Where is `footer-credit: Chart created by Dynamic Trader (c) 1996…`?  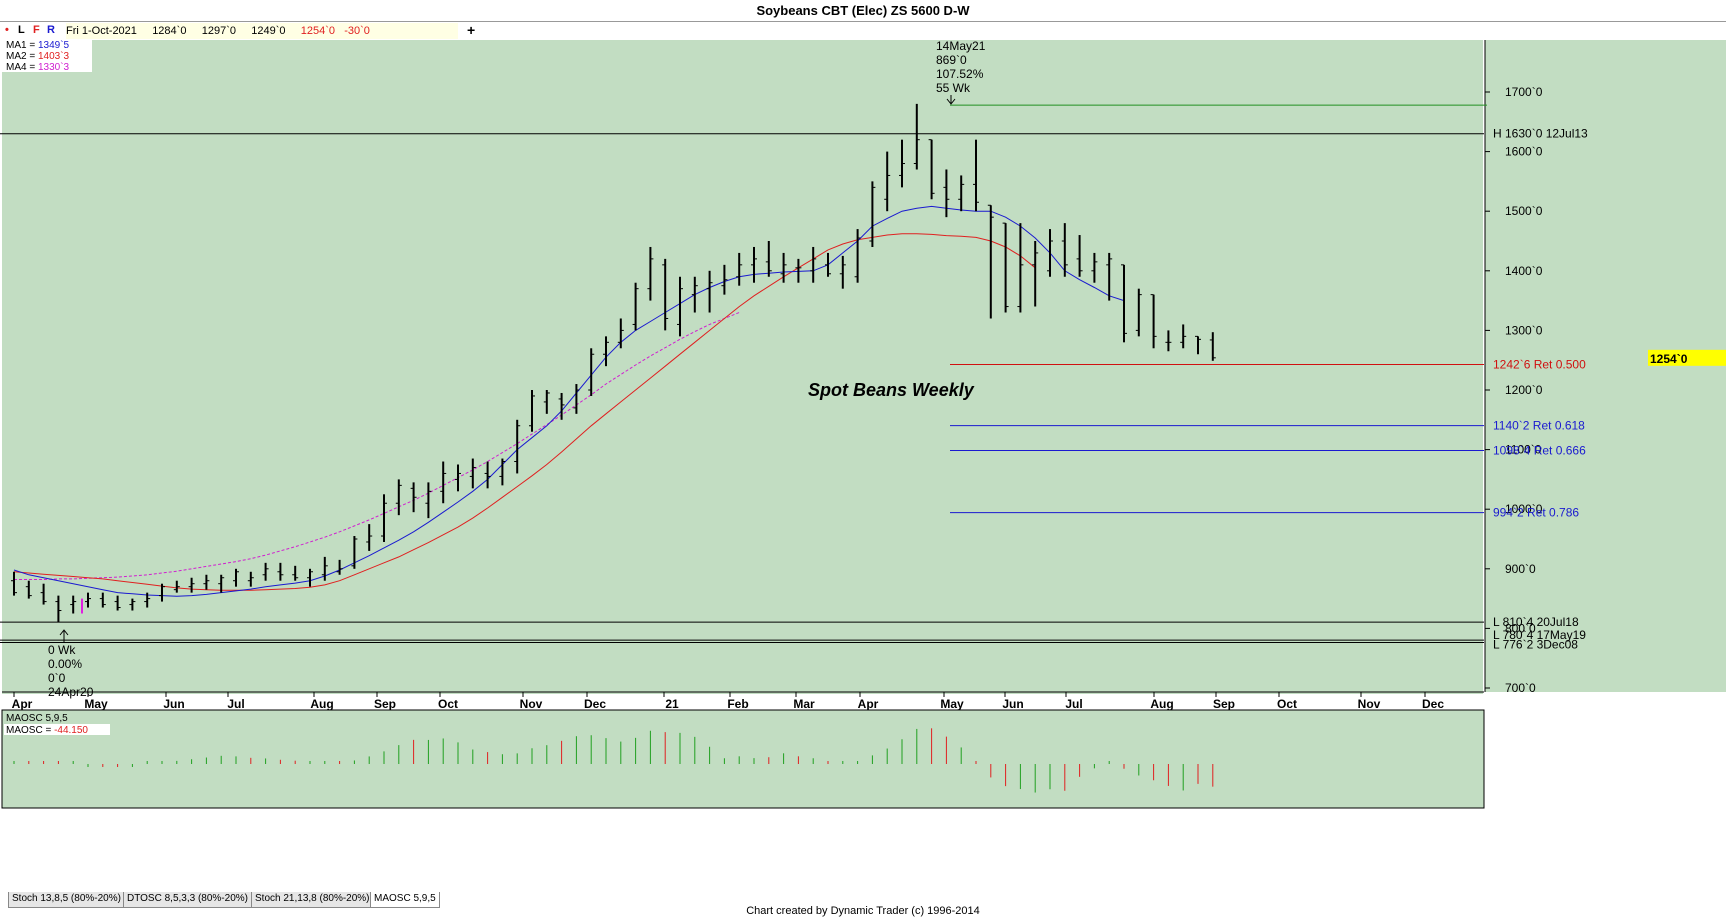 footer-credit: Chart created by Dynamic Trader (c) 1996… is located at coordinates (863, 911).